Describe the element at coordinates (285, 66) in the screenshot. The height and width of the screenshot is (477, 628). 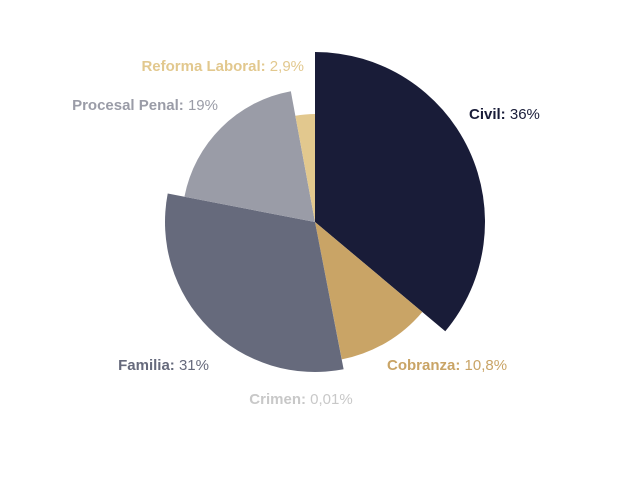
I see `slice-label-value: 2,9%` at that location.